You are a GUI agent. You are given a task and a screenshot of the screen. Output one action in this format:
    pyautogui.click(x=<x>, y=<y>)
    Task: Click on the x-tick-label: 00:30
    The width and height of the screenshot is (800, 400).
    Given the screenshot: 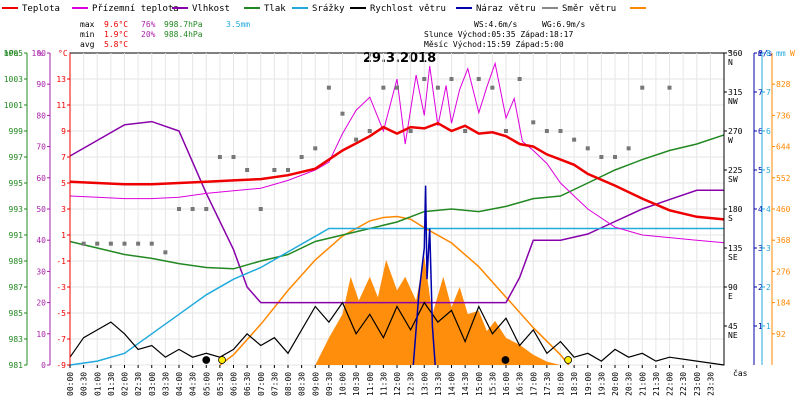 What is the action you would take?
    pyautogui.click(x=84, y=384)
    